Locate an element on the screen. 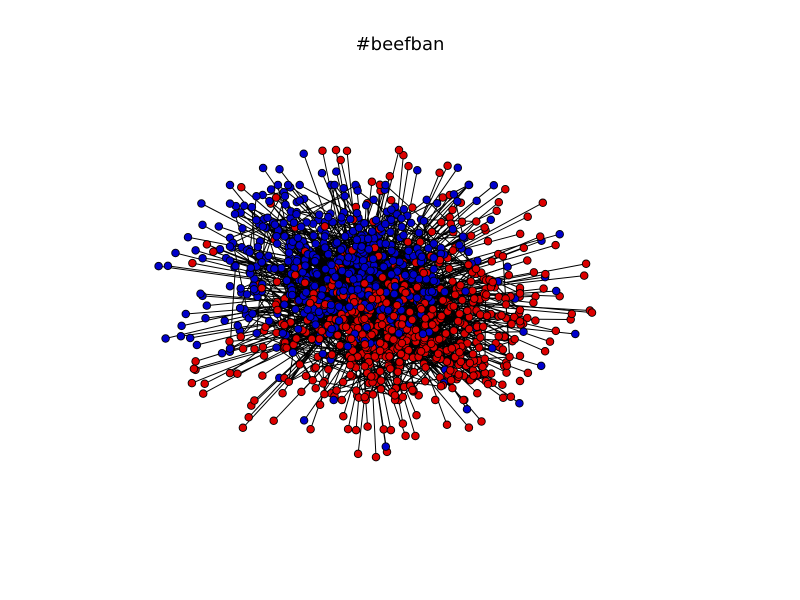  graph-title: #beefban is located at coordinates (400, 44).